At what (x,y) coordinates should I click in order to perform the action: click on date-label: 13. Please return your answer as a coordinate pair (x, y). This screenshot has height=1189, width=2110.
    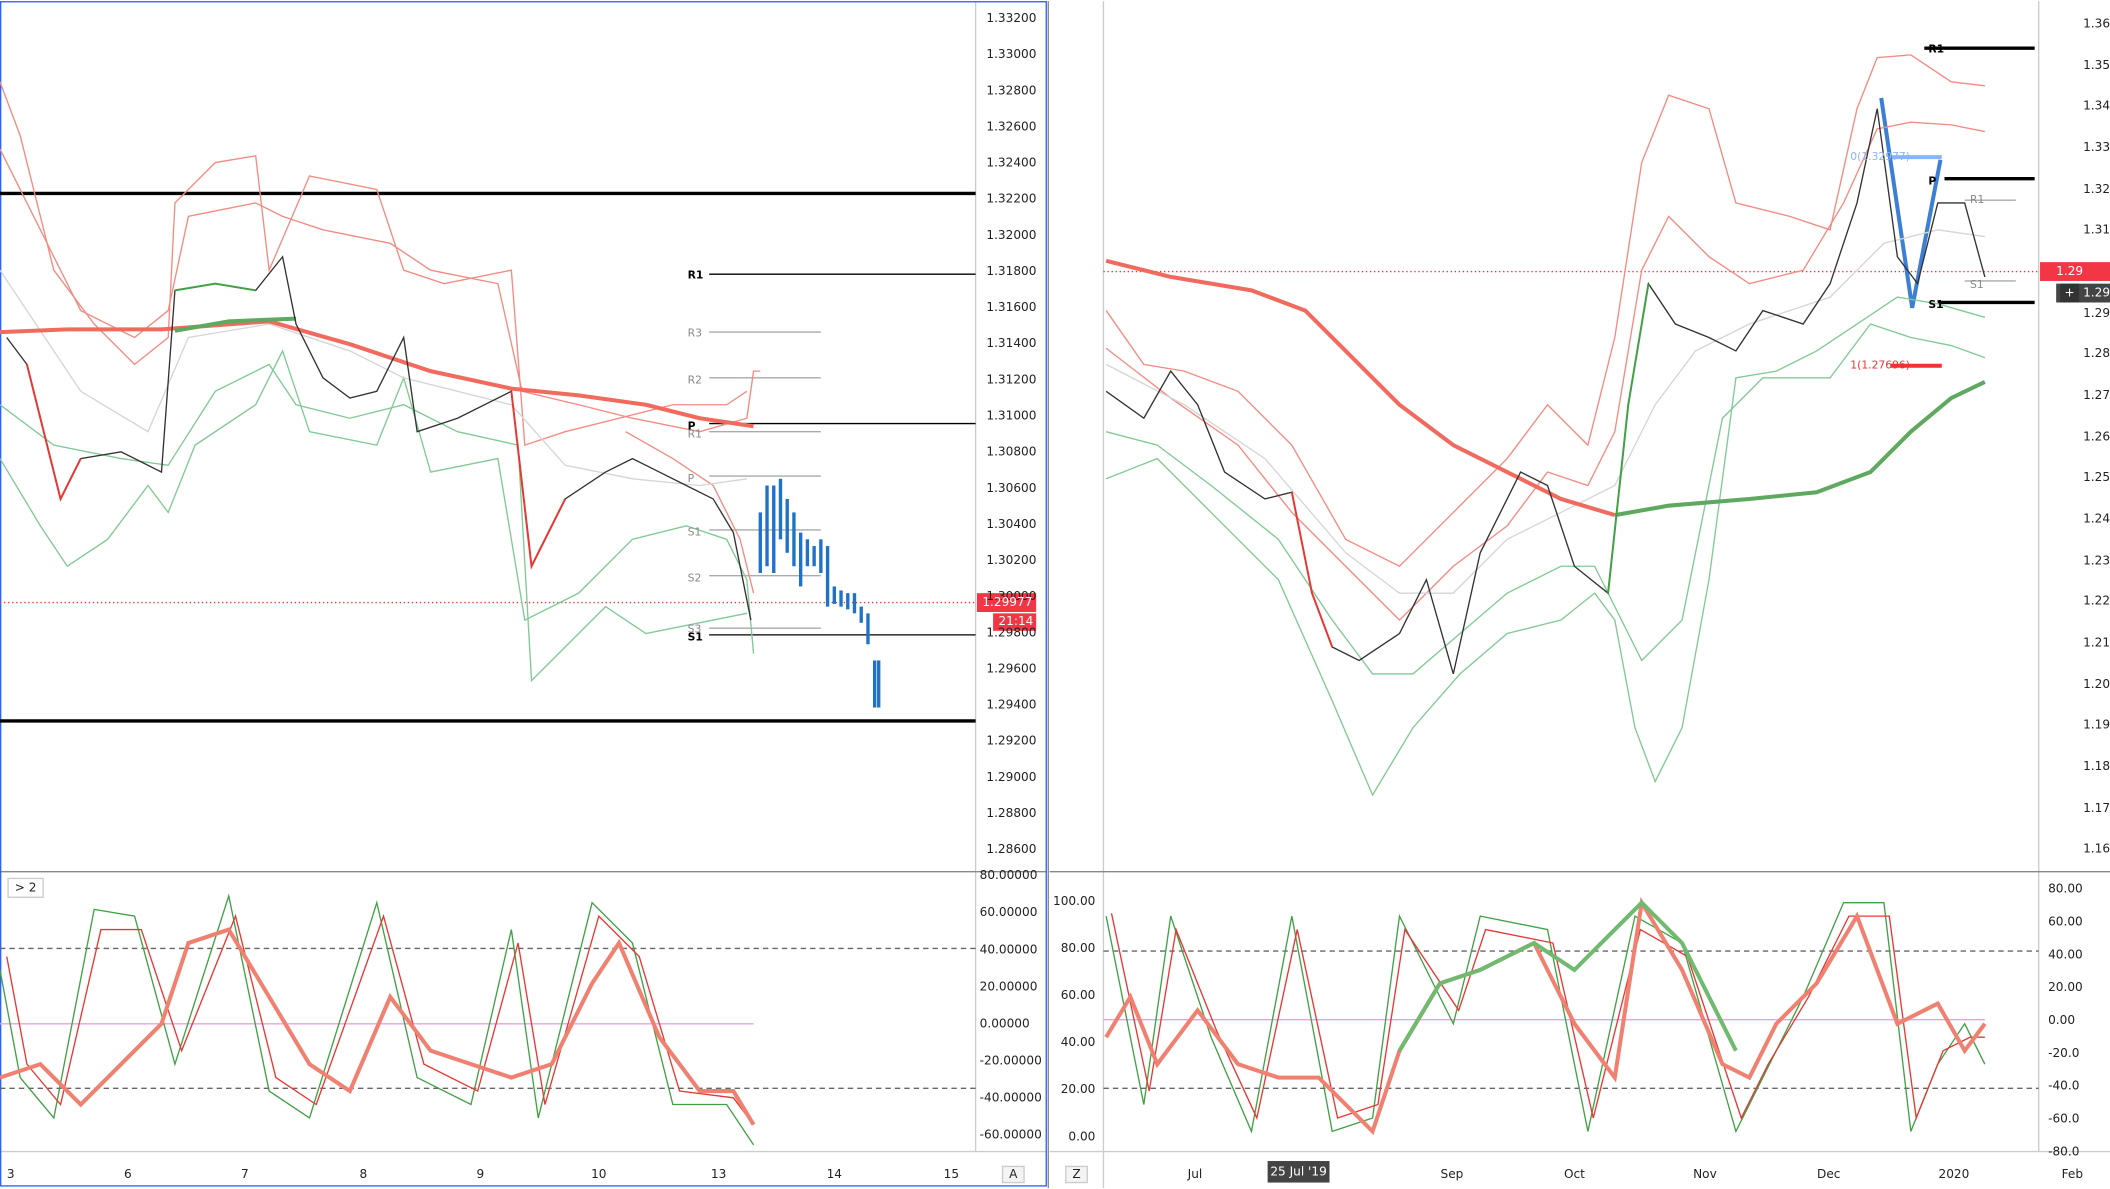
    Looking at the image, I should click on (718, 1174).